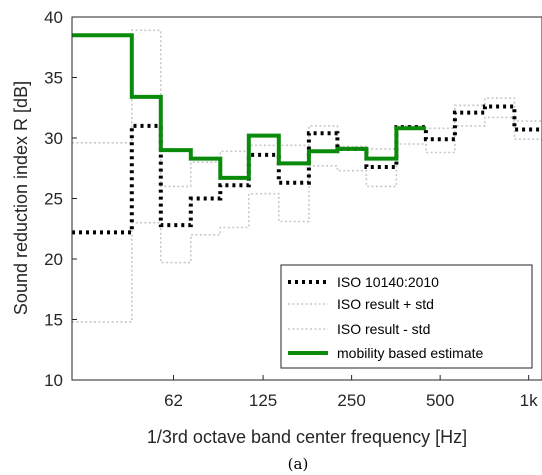  What do you see at coordinates (53, 259) in the screenshot?
I see `y-tick-label-20: 20` at bounding box center [53, 259].